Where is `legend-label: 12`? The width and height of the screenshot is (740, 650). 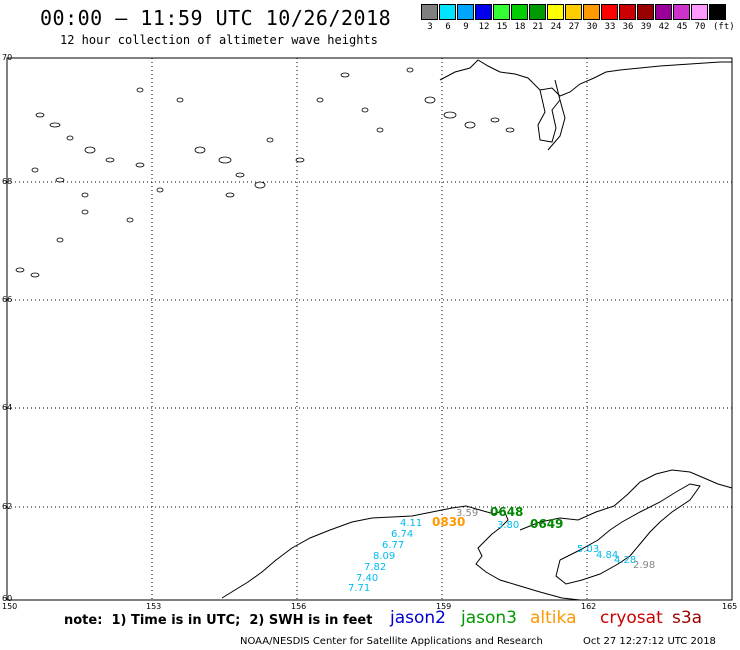 legend-label: 12 is located at coordinates (484, 27).